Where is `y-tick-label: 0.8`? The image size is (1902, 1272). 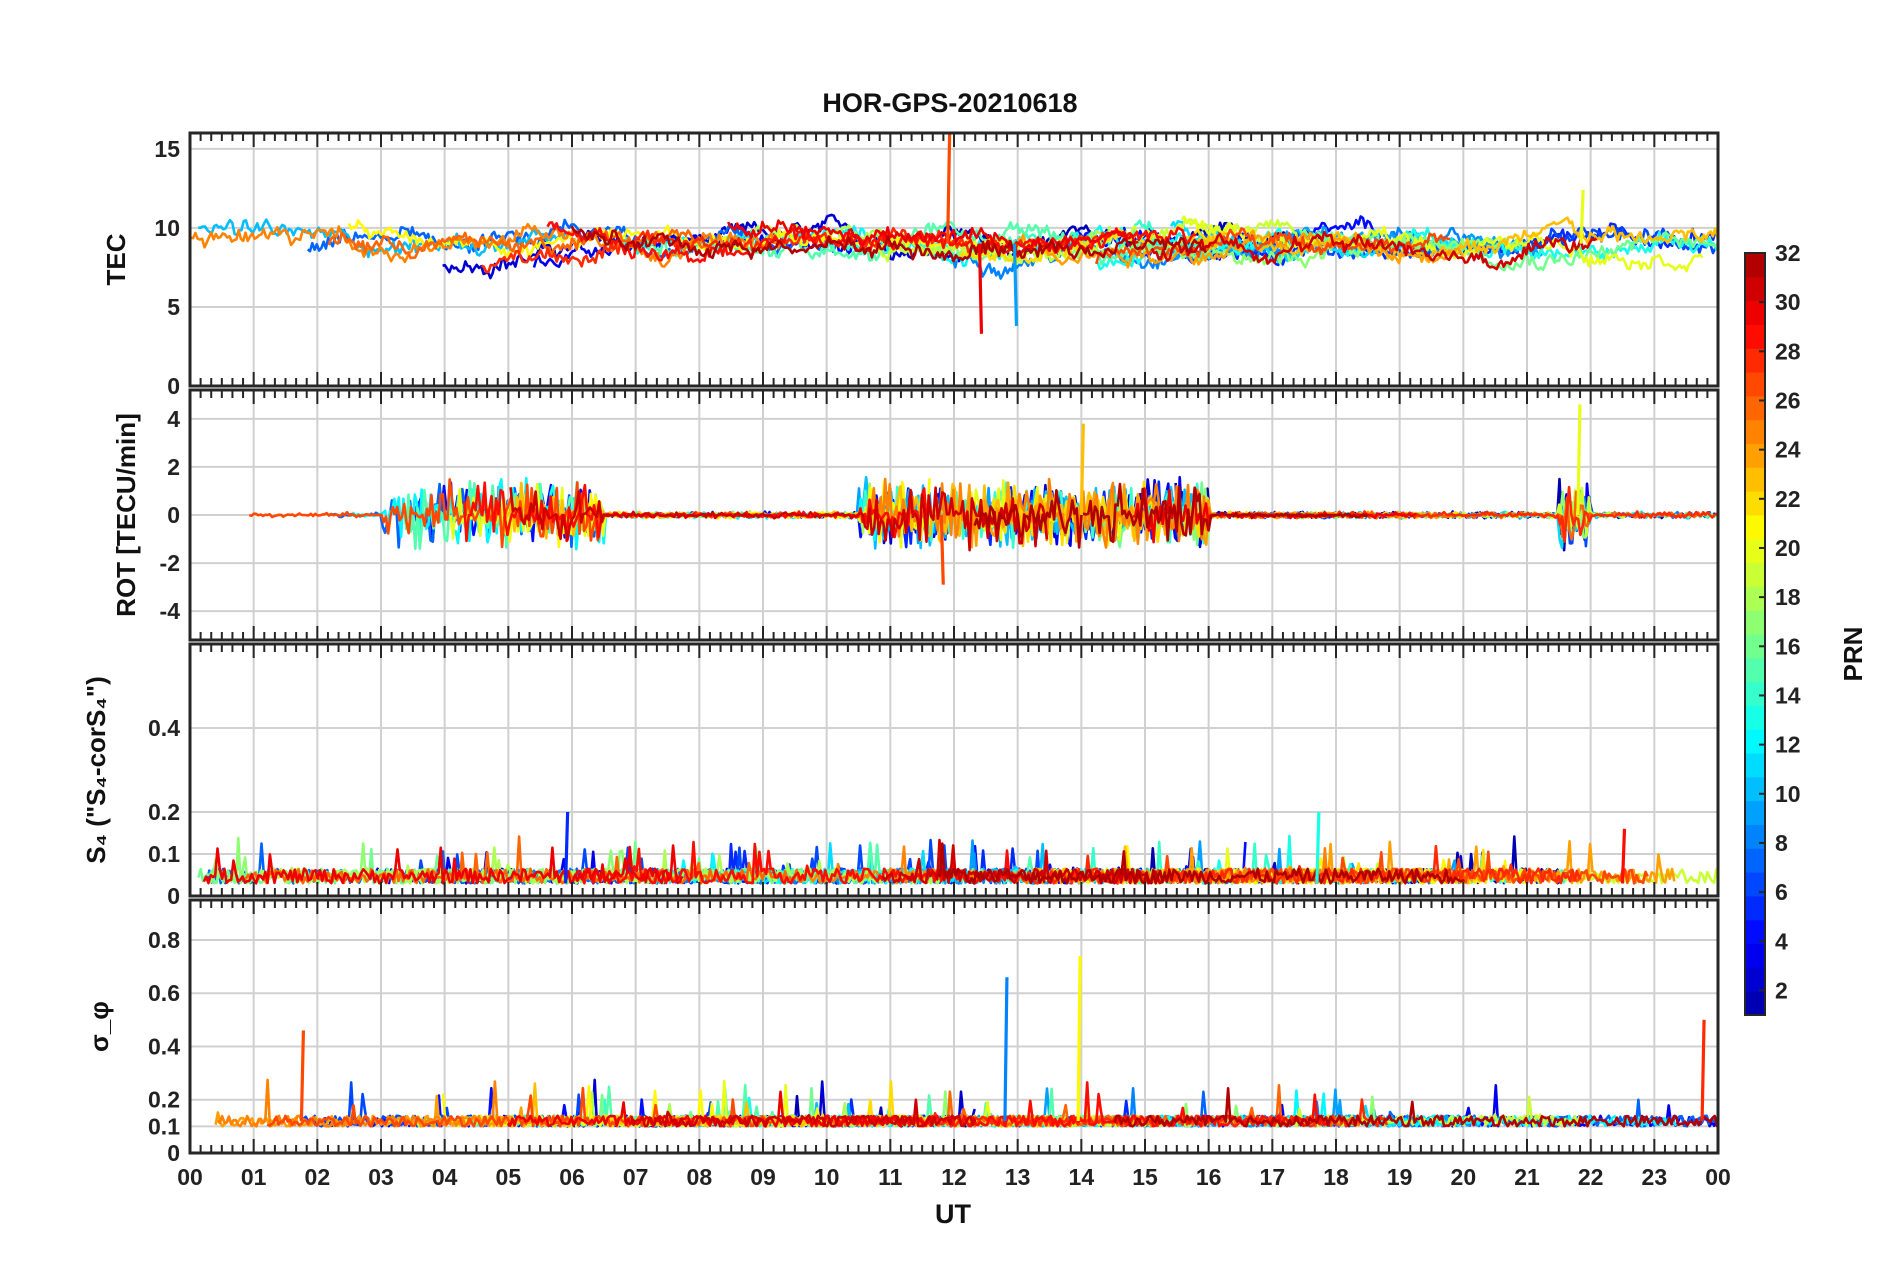 y-tick-label: 0.8 is located at coordinates (164, 940).